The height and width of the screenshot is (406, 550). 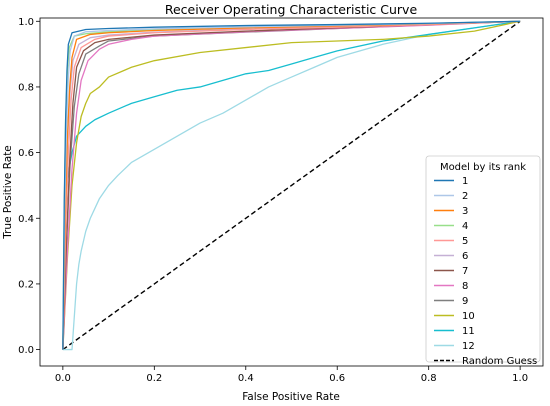 What do you see at coordinates (26, 22) in the screenshot?
I see `y-tick-label: 1.0` at bounding box center [26, 22].